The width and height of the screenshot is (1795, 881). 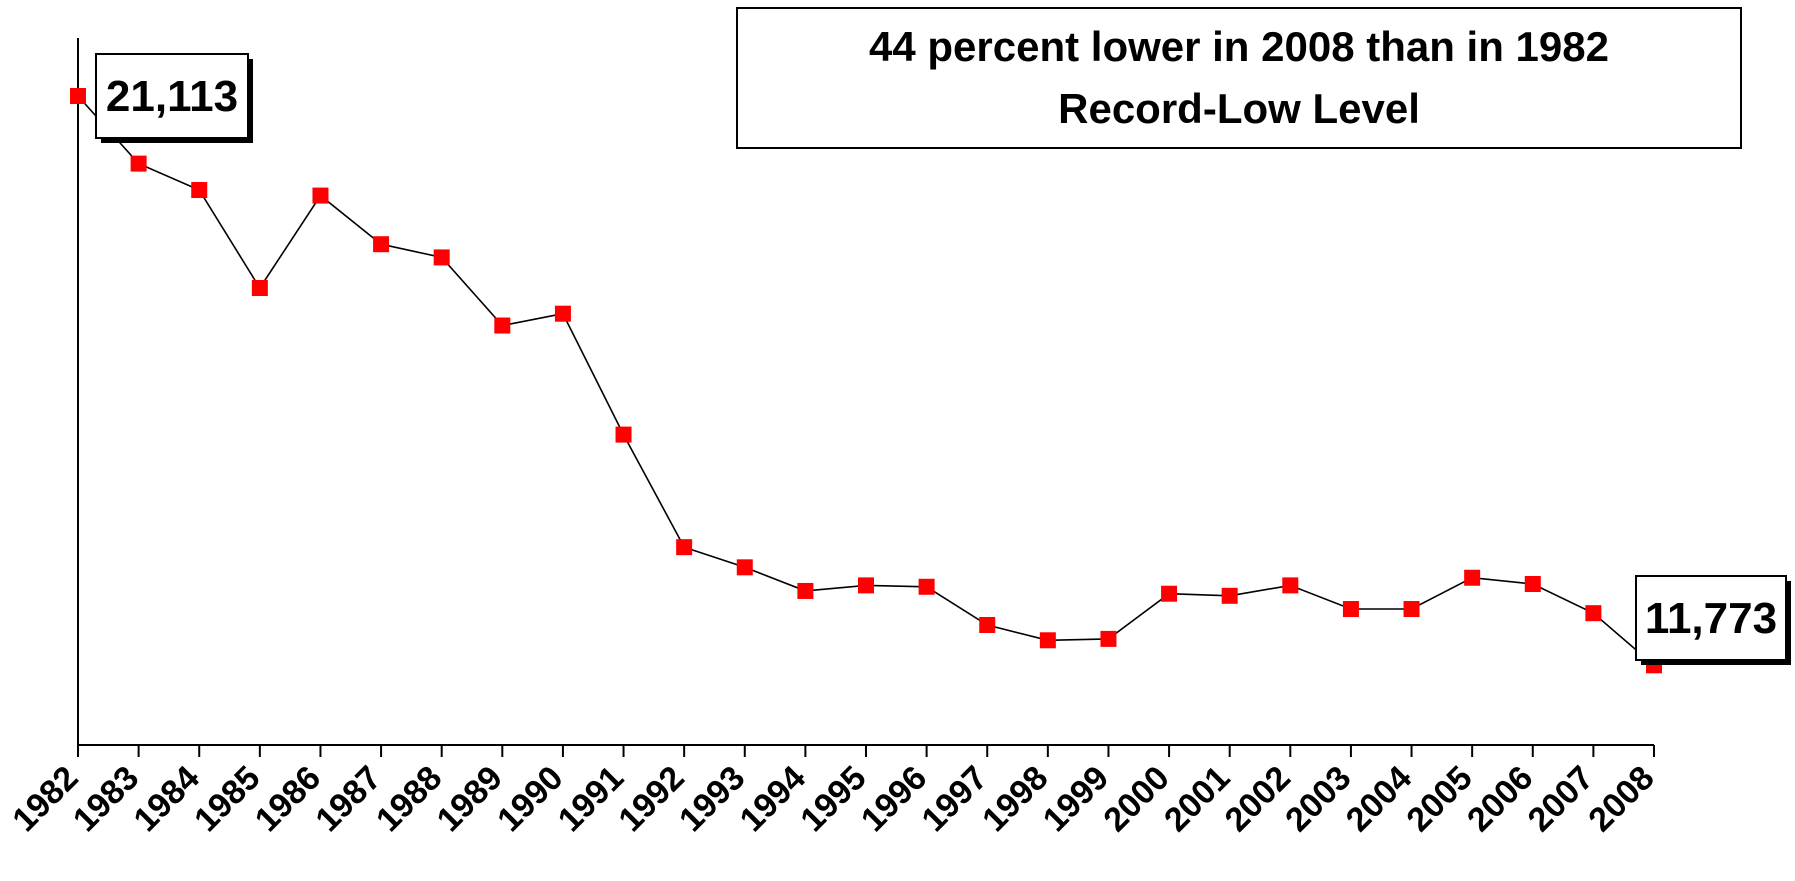 What do you see at coordinates (926, 586) in the screenshot?
I see `data-point-1996` at bounding box center [926, 586].